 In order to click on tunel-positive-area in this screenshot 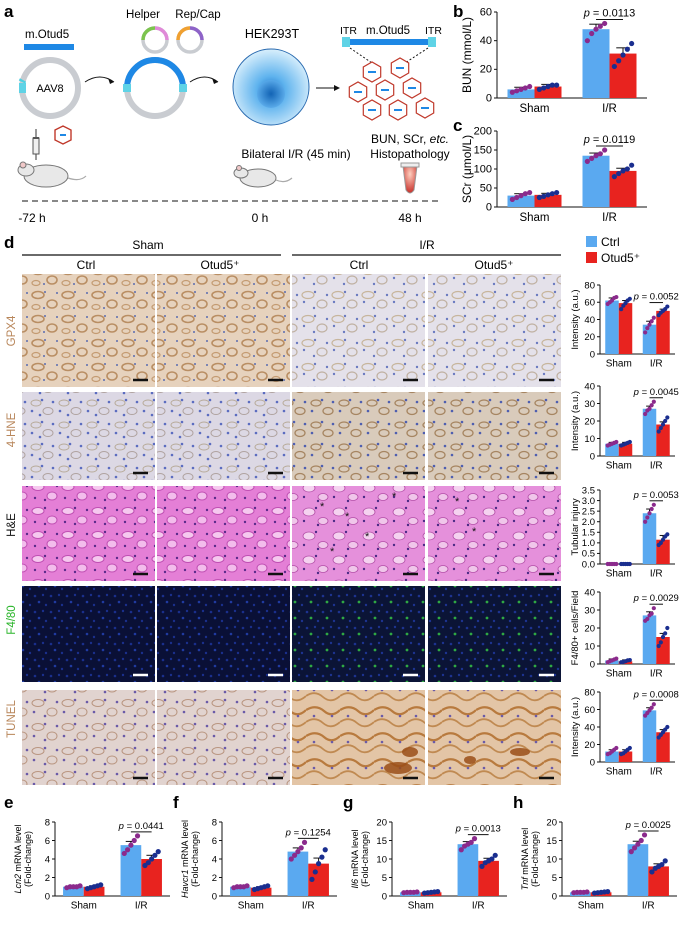, I will do `click(410, 752)`.